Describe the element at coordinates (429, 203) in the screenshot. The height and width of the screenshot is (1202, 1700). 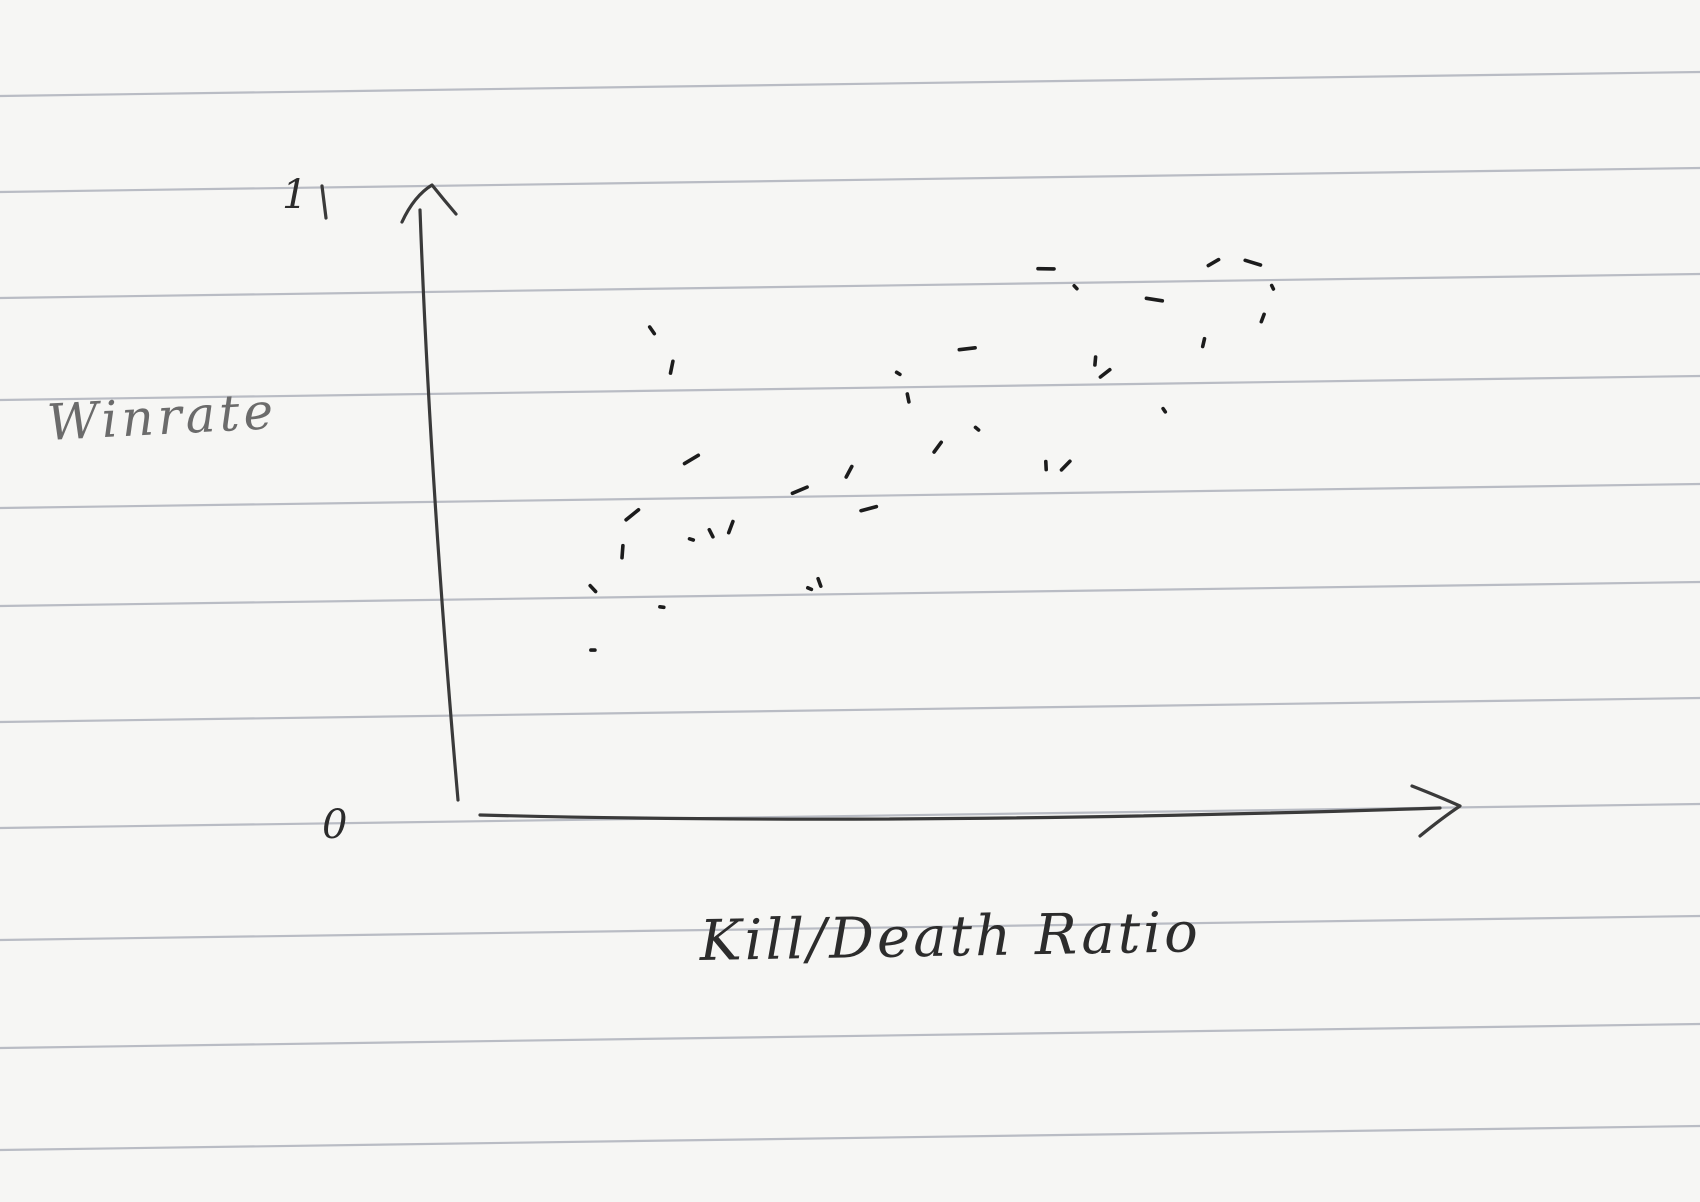
I see `y-axis-arrowhead` at that location.